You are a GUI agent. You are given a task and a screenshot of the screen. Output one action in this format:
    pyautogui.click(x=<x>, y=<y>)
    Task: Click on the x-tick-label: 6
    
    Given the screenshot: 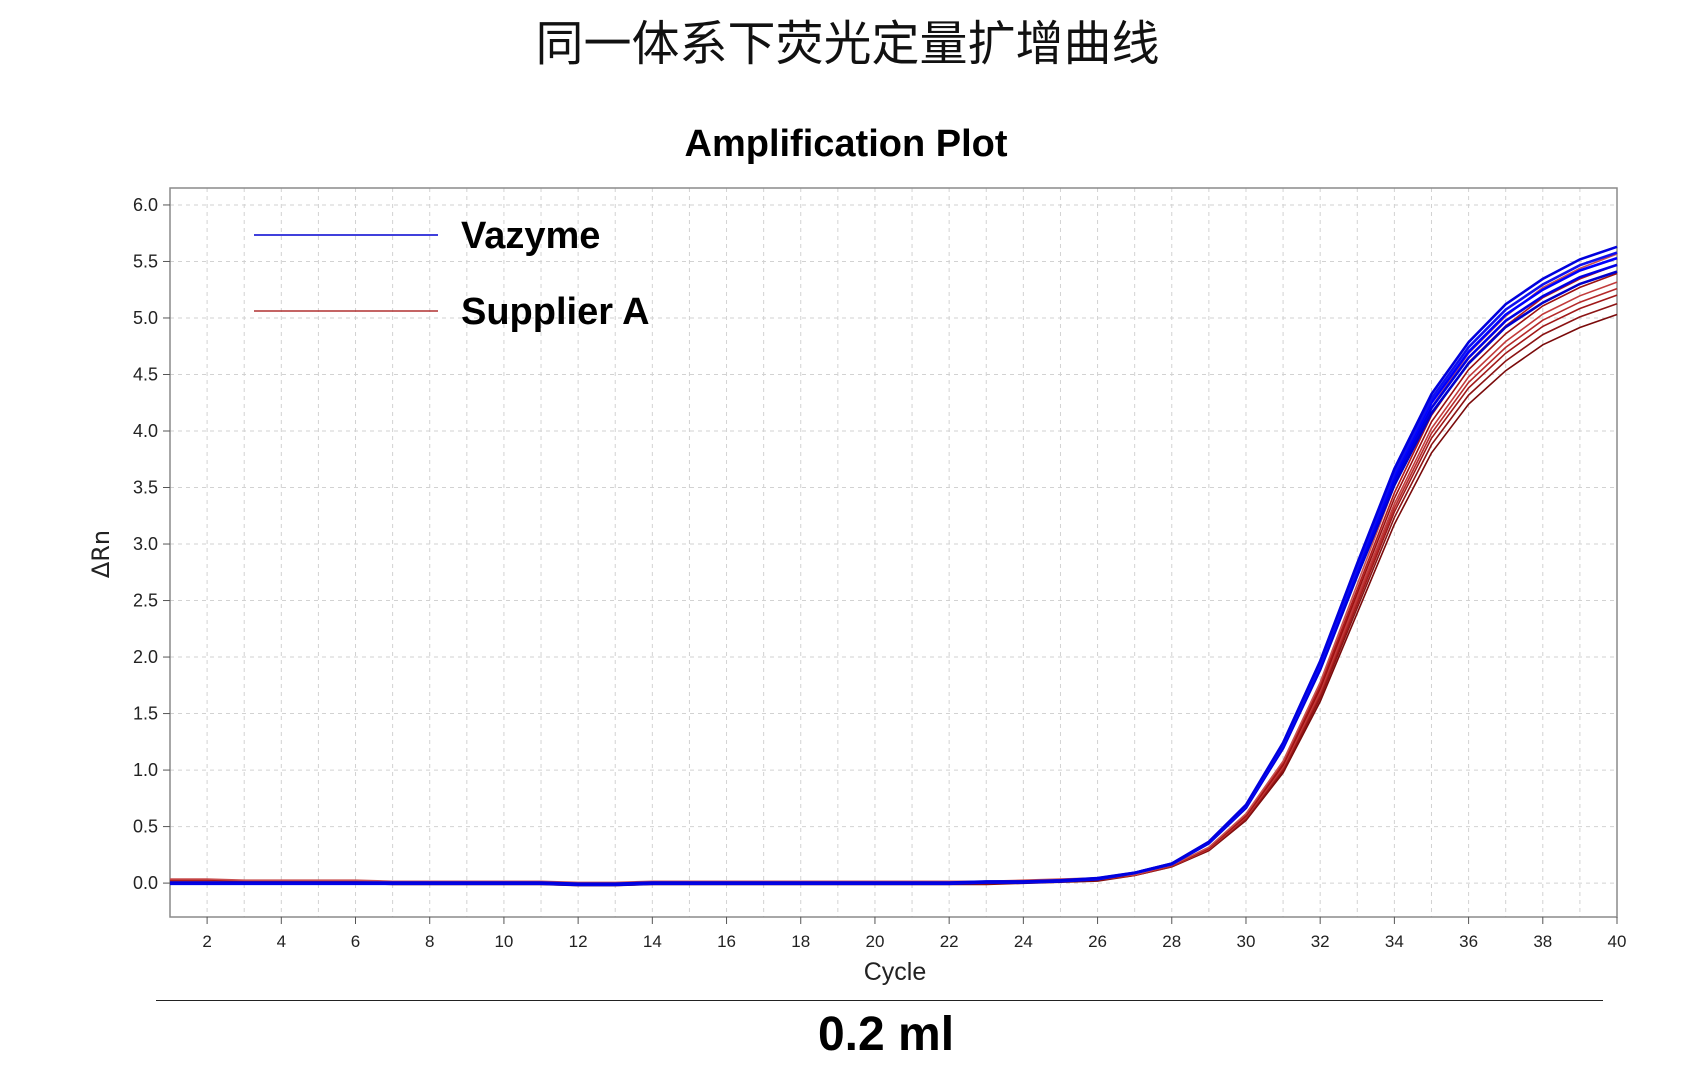 What is the action you would take?
    pyautogui.click(x=355, y=941)
    